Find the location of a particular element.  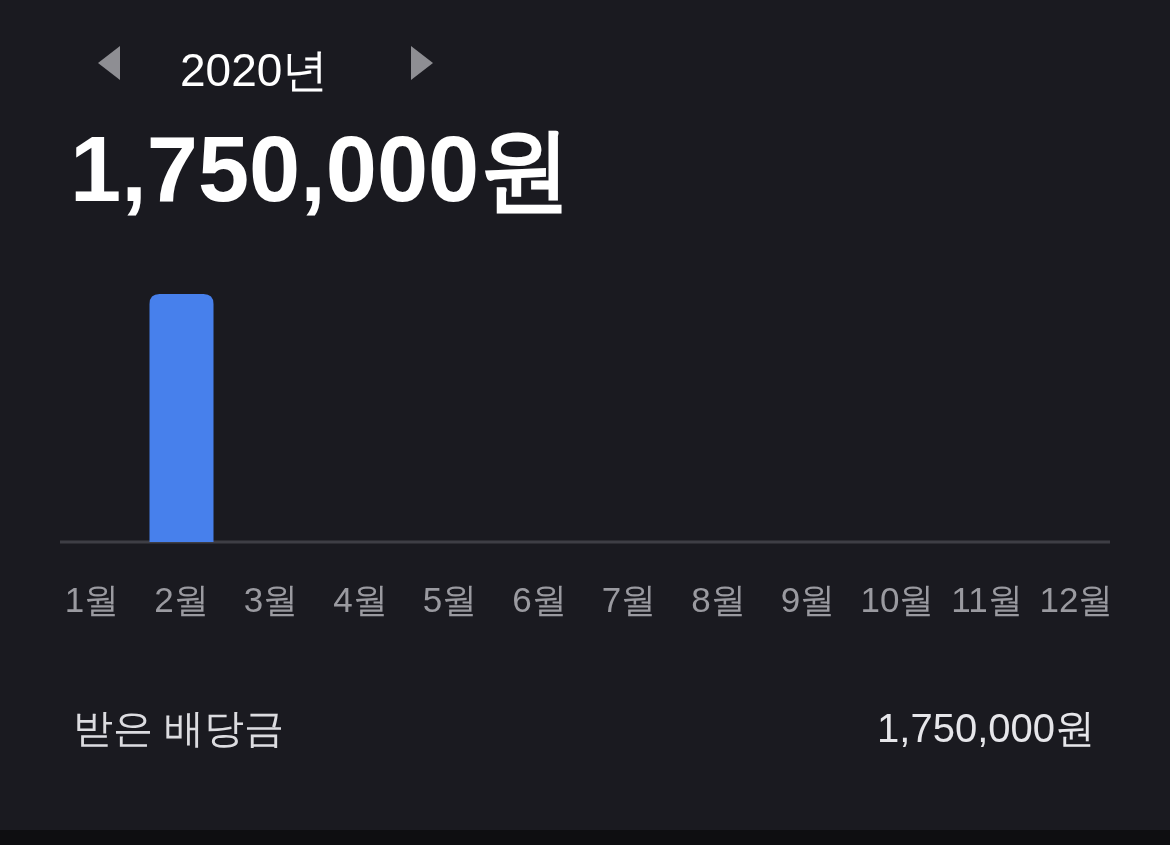

x-tick-label: 4월 is located at coordinates (360, 599).